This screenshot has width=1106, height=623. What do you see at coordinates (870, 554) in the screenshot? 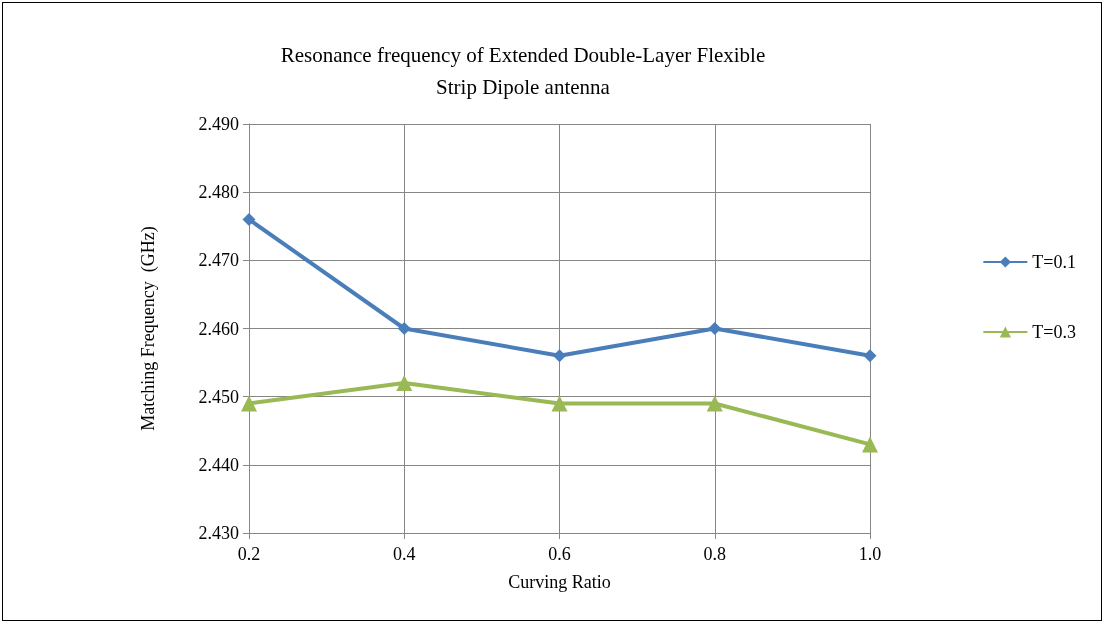
I see `x-tick-label: 1.0` at bounding box center [870, 554].